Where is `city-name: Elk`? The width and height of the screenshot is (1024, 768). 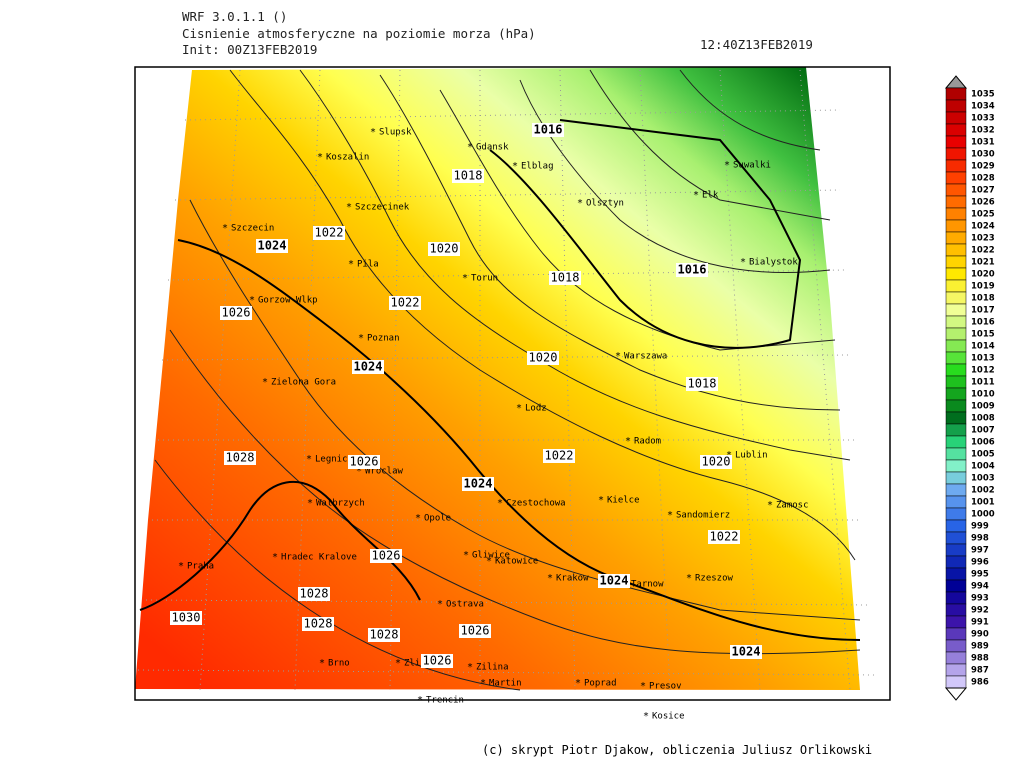 city-name: Elk is located at coordinates (710, 196).